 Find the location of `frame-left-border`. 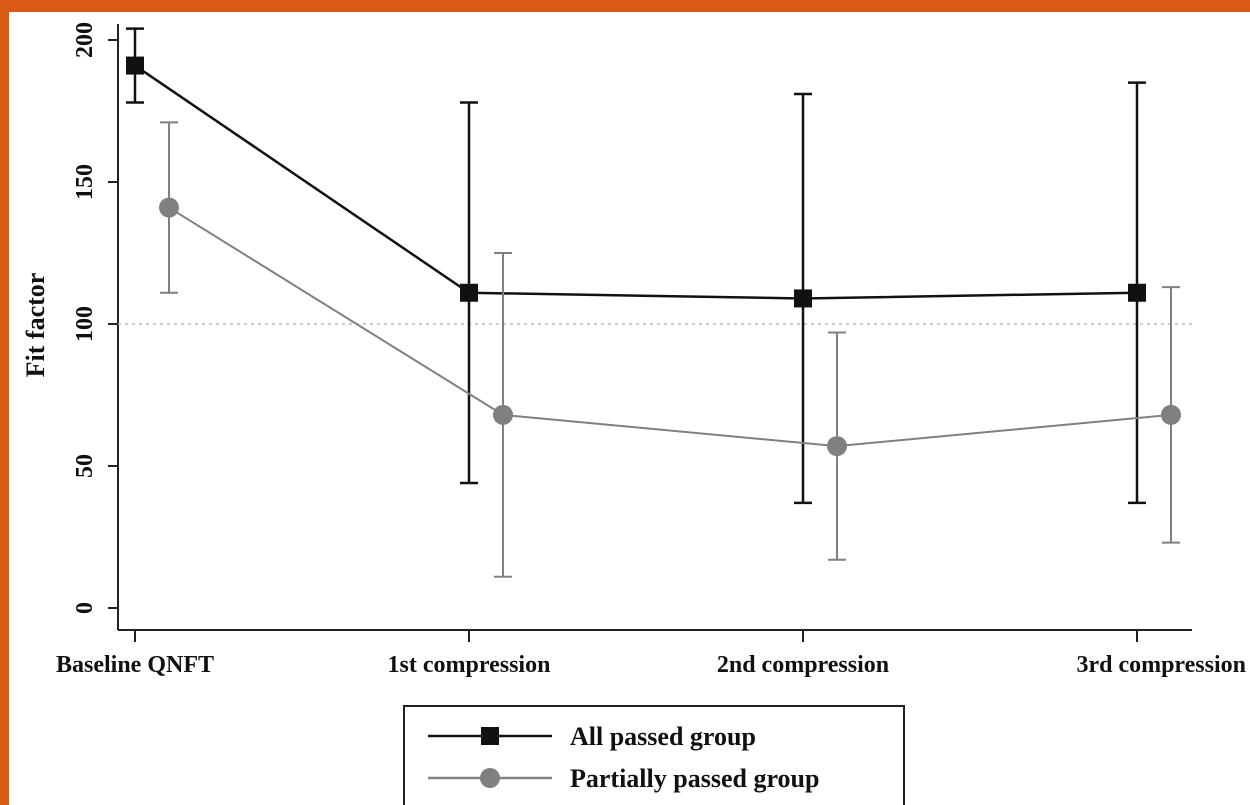

frame-left-border is located at coordinates (4, 402).